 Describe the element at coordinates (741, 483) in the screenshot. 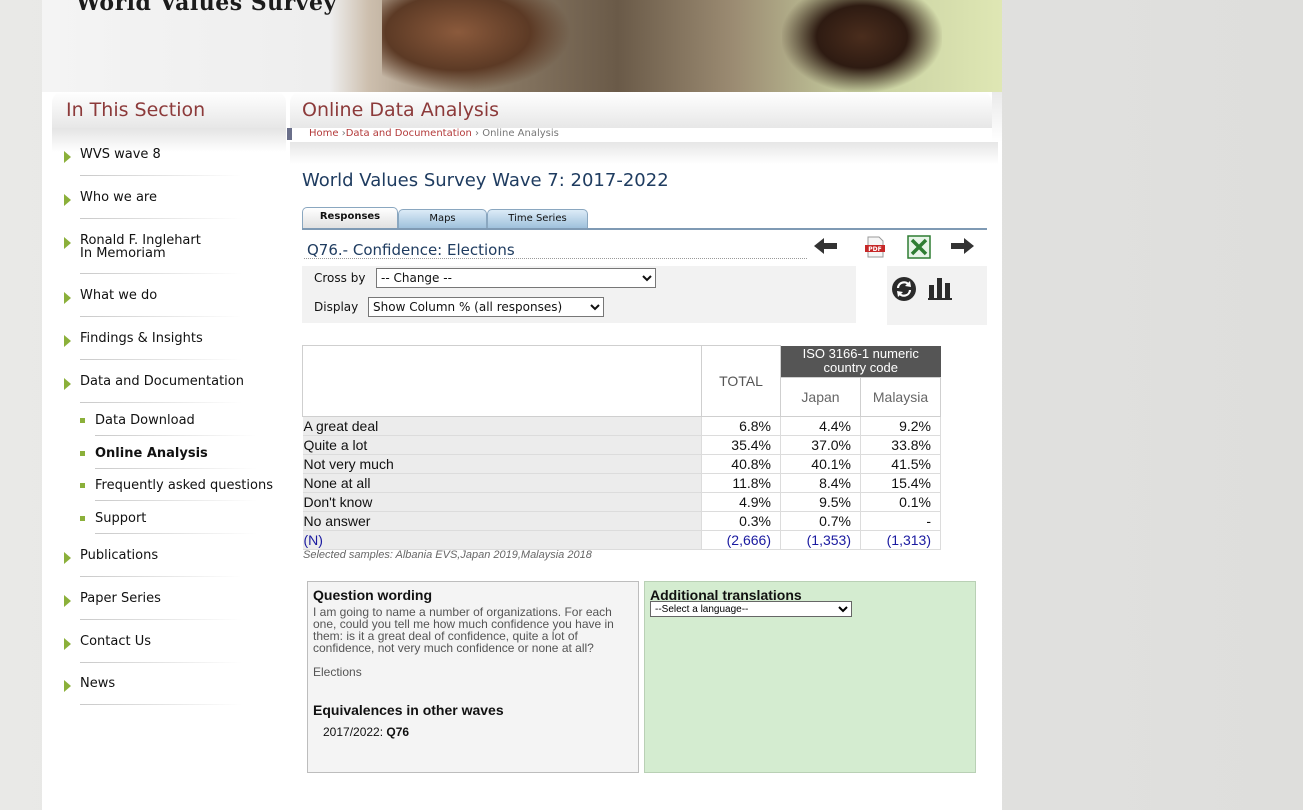

I see `total-cell: 11.8%` at that location.